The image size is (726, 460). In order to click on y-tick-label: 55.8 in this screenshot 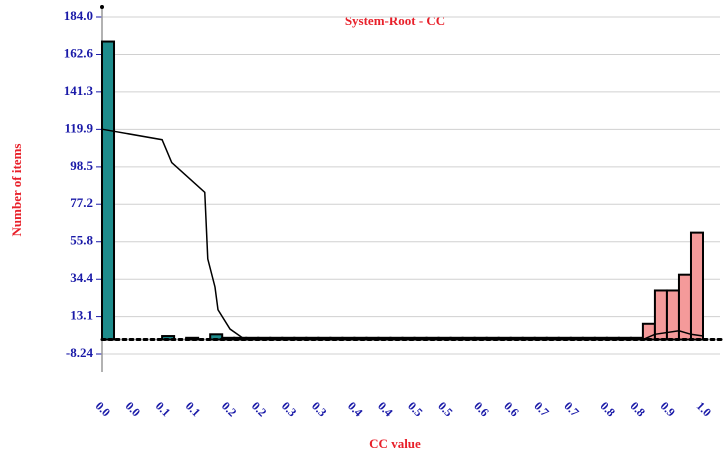, I will do `click(81, 240)`.